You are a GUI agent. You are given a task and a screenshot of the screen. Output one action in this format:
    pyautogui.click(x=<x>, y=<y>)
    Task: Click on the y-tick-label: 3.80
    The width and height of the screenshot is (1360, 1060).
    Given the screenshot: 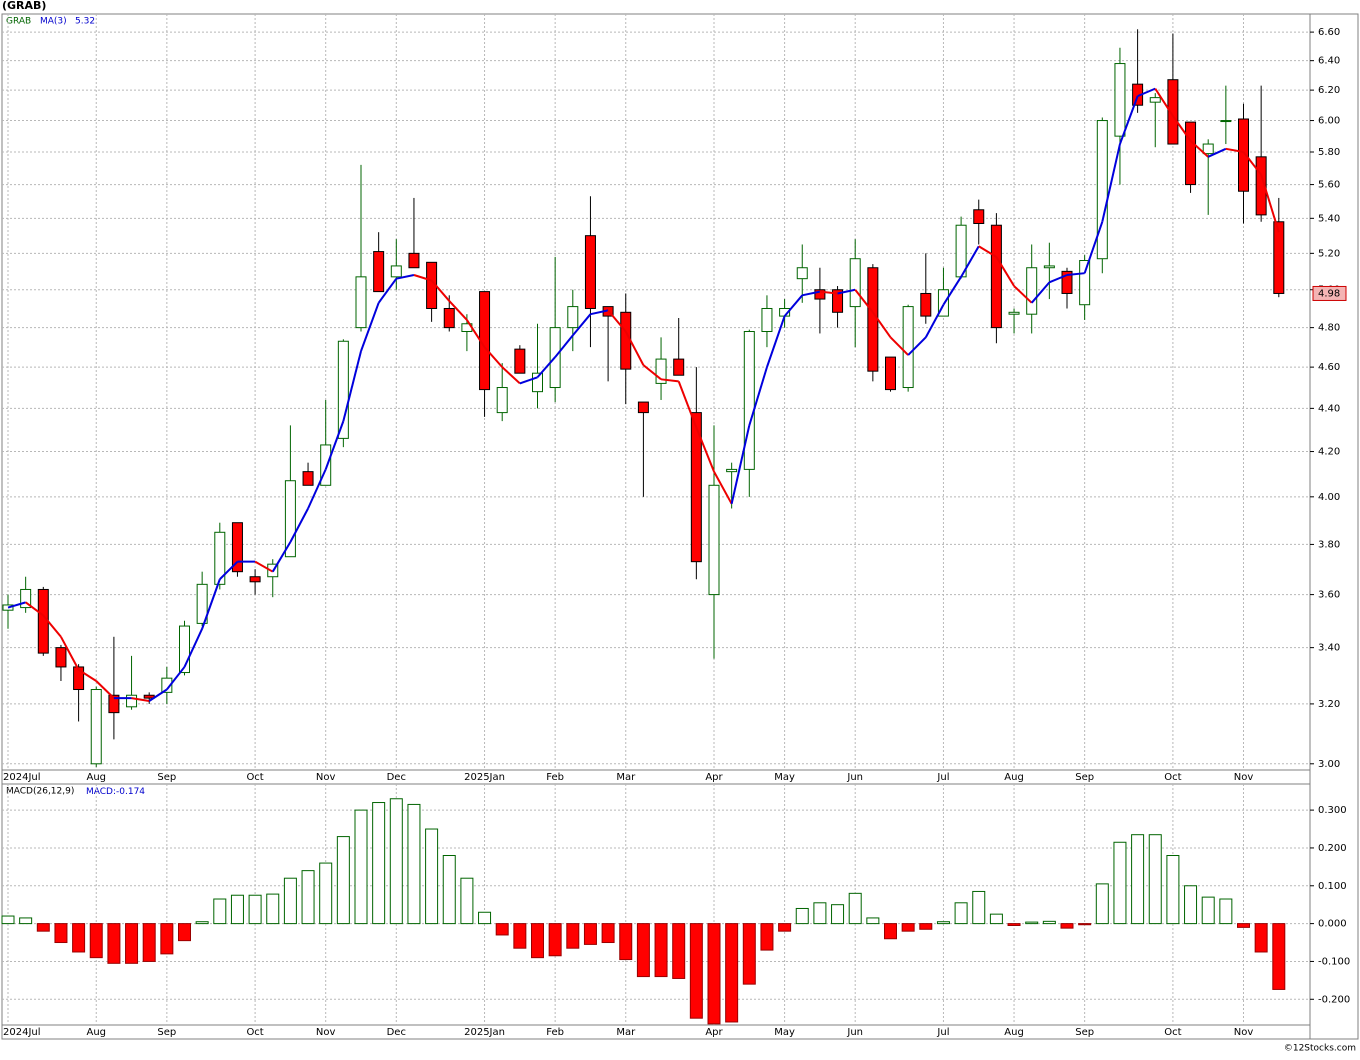 What is the action you would take?
    pyautogui.click(x=1329, y=544)
    